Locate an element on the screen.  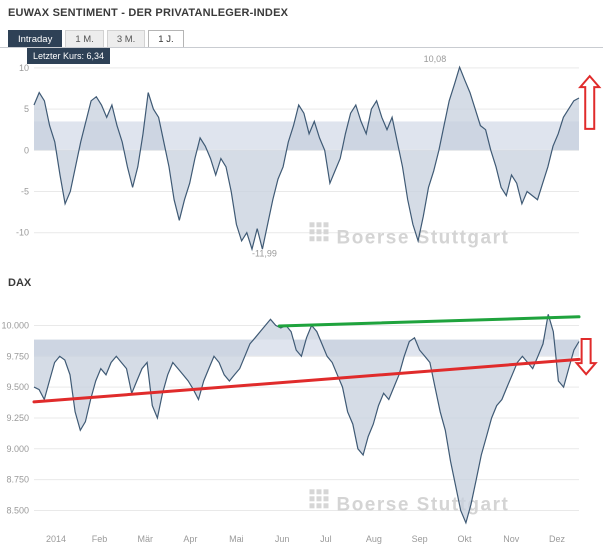
tab-3-months: 3 M. is located at coordinates (126, 38).